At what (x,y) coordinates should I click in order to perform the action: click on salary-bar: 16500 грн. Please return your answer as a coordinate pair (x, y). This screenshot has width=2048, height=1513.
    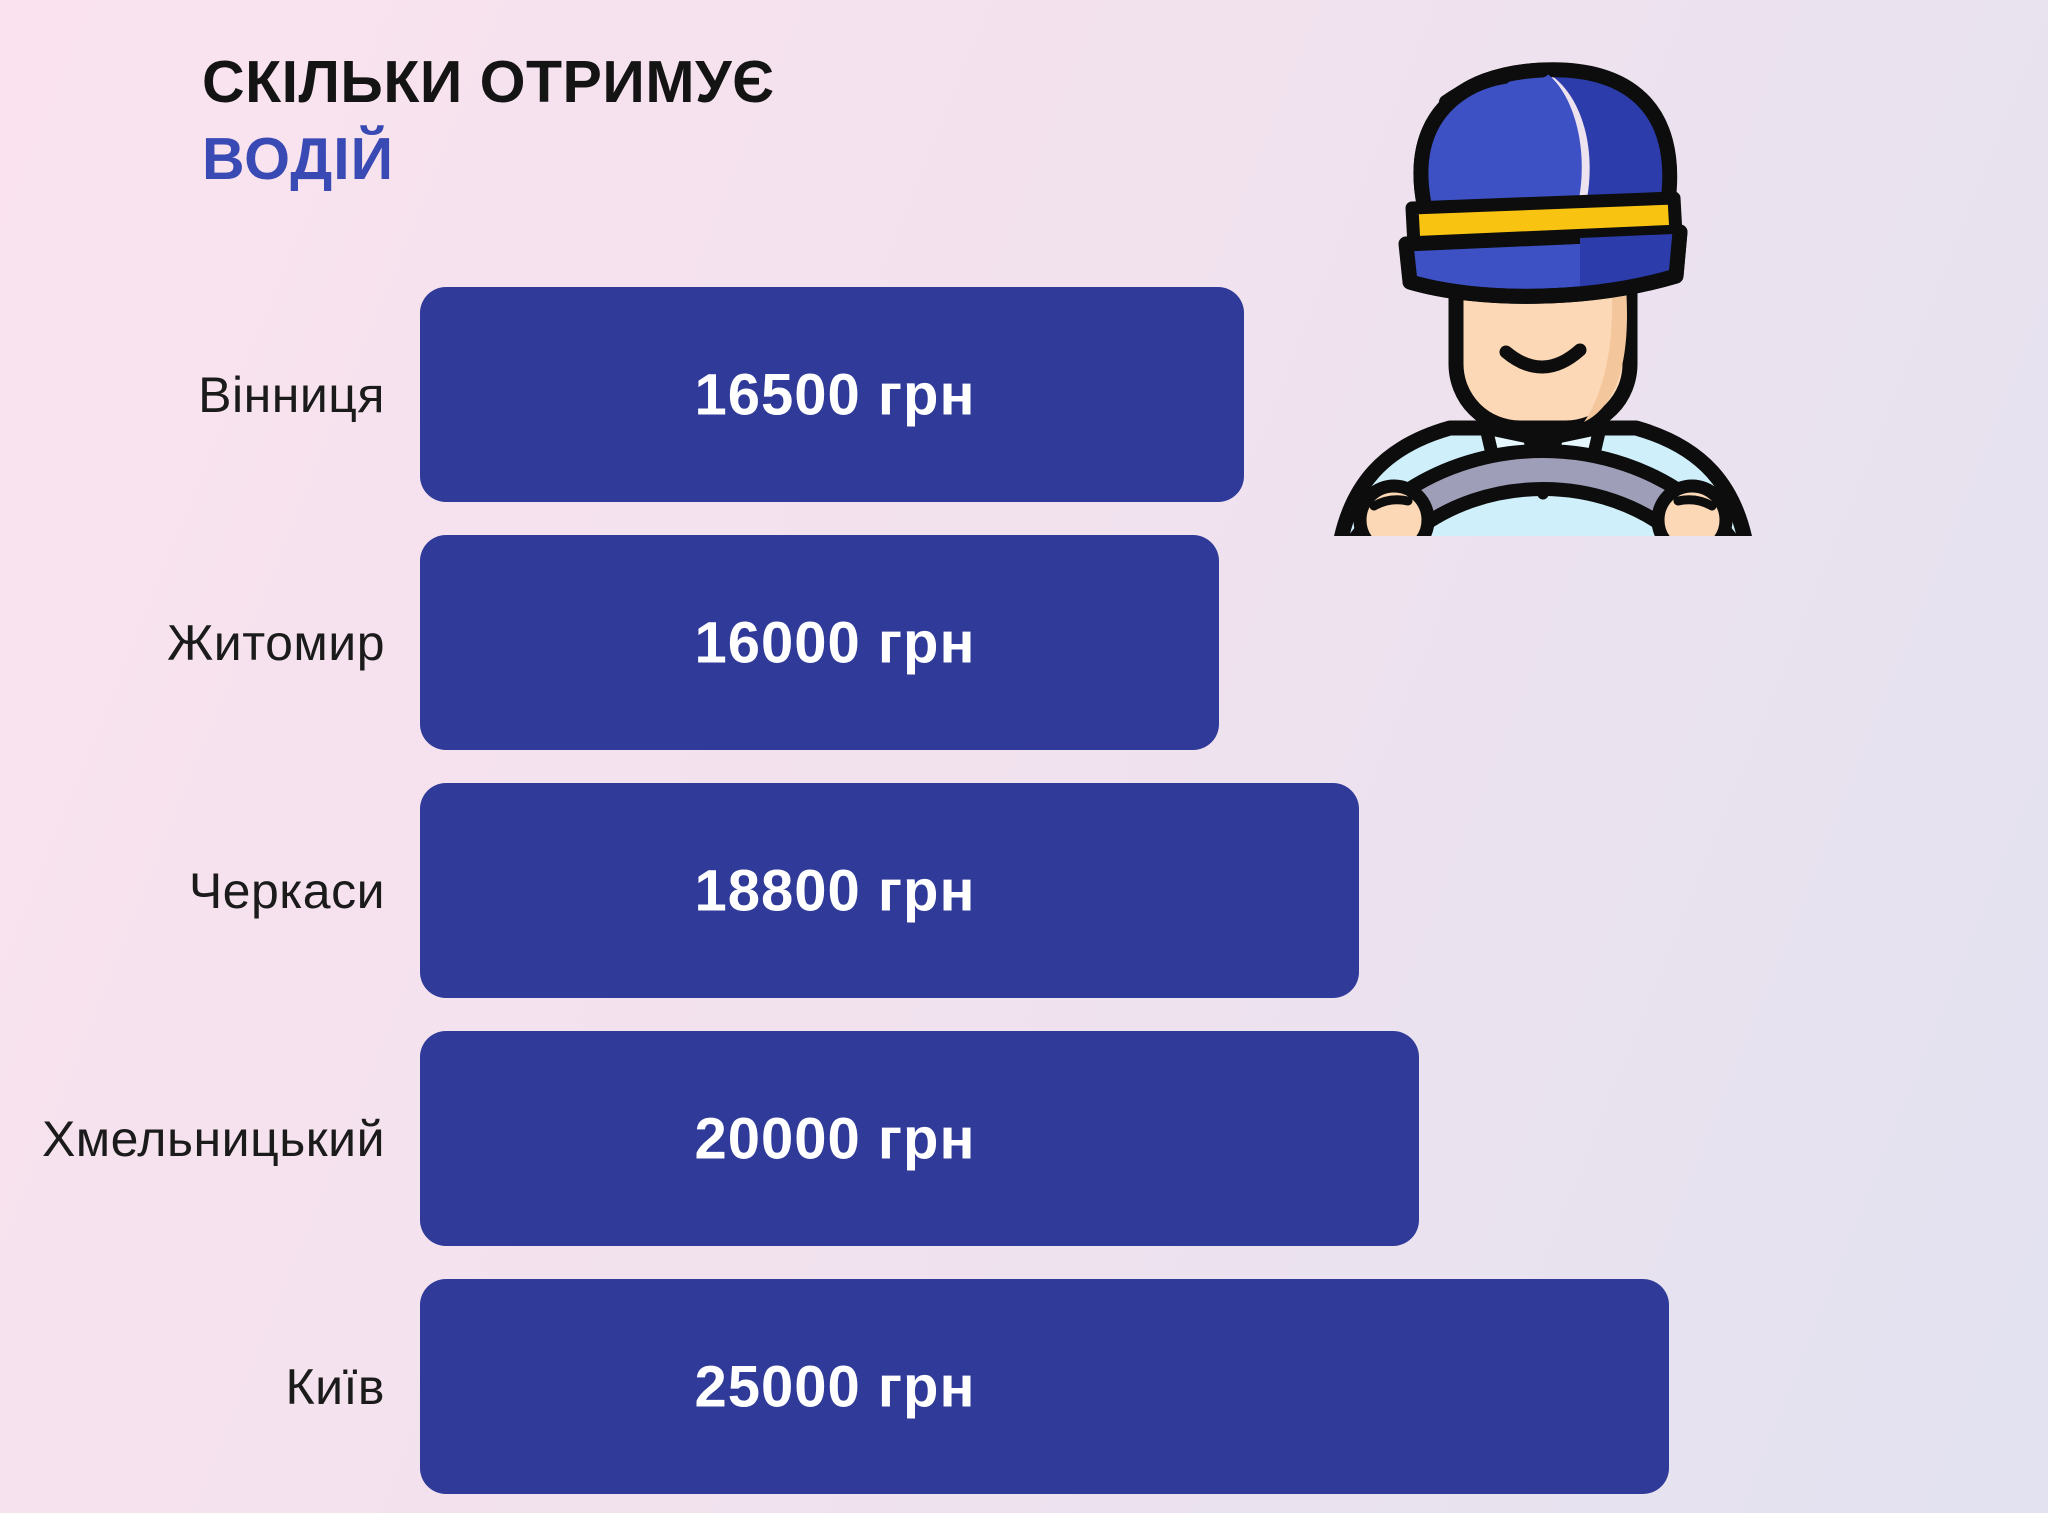
    Looking at the image, I should click on (832, 394).